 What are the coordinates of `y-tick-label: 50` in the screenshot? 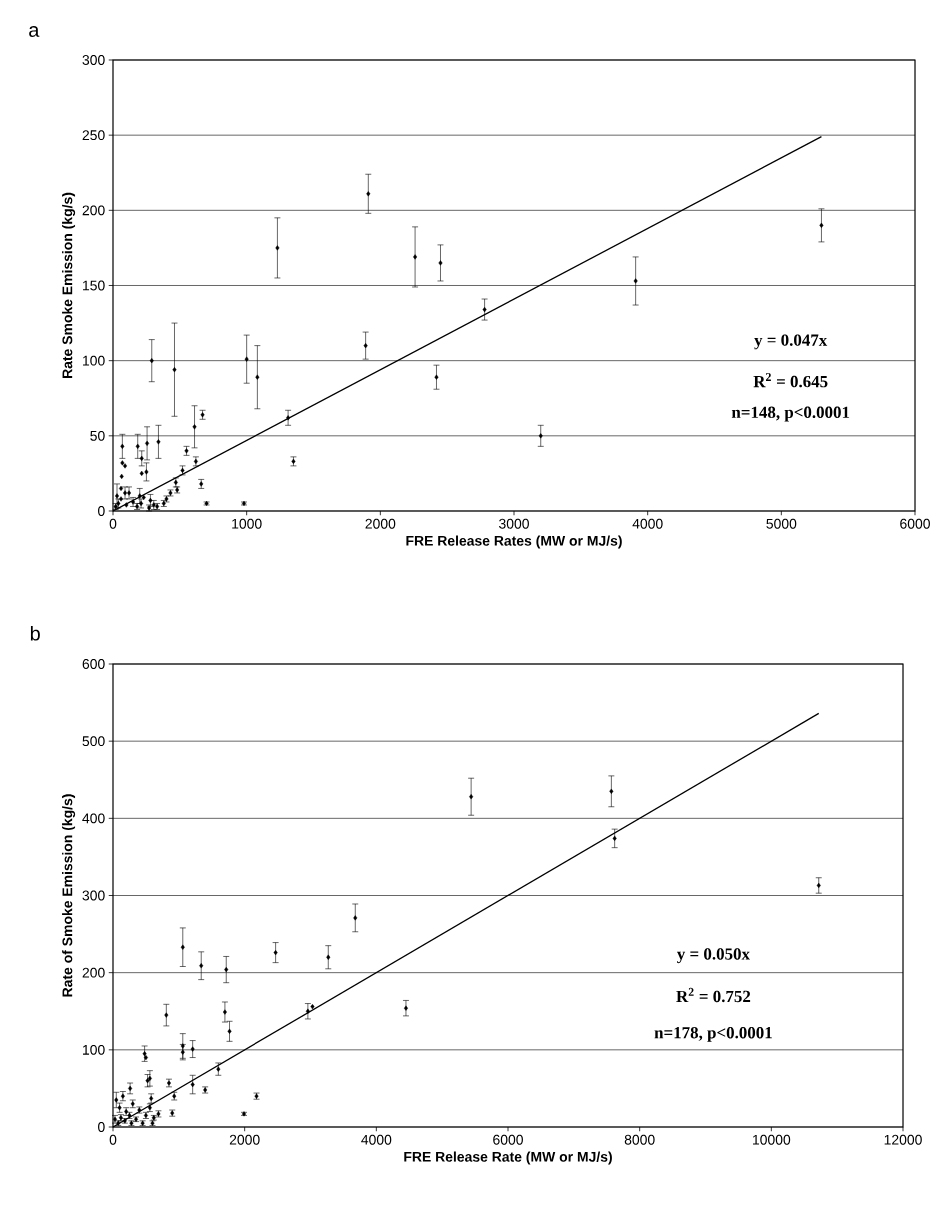 It's located at (97, 435).